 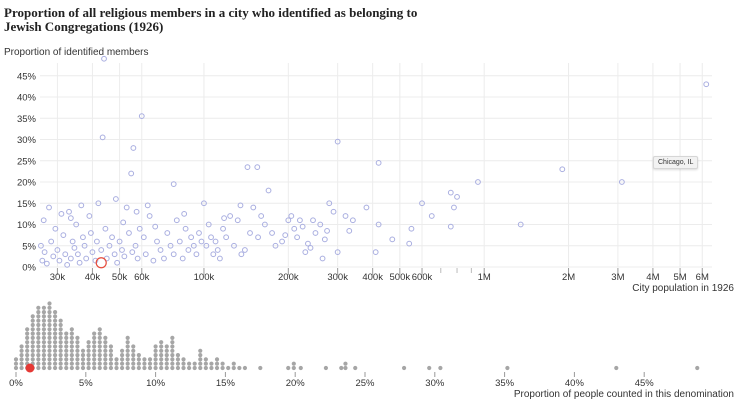 What do you see at coordinates (422, 277) in the screenshot?
I see `x-tick-label: 600k` at bounding box center [422, 277].